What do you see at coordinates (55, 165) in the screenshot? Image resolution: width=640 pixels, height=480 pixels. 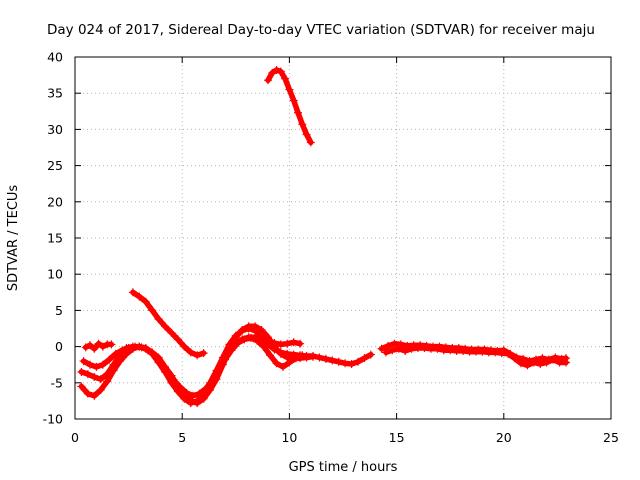 I see `y-tick-label: 25` at bounding box center [55, 165].